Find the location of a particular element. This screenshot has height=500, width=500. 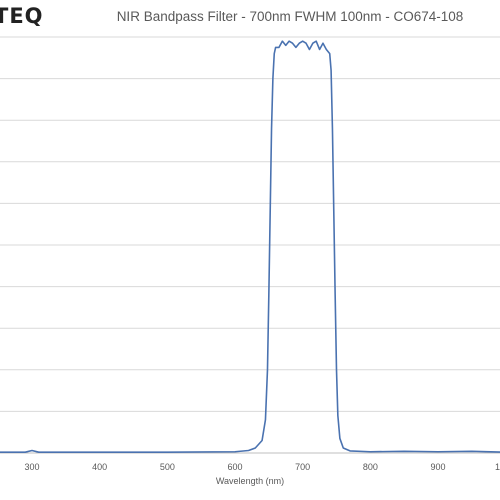

x-tick-label-400: 400 is located at coordinates (99, 467).